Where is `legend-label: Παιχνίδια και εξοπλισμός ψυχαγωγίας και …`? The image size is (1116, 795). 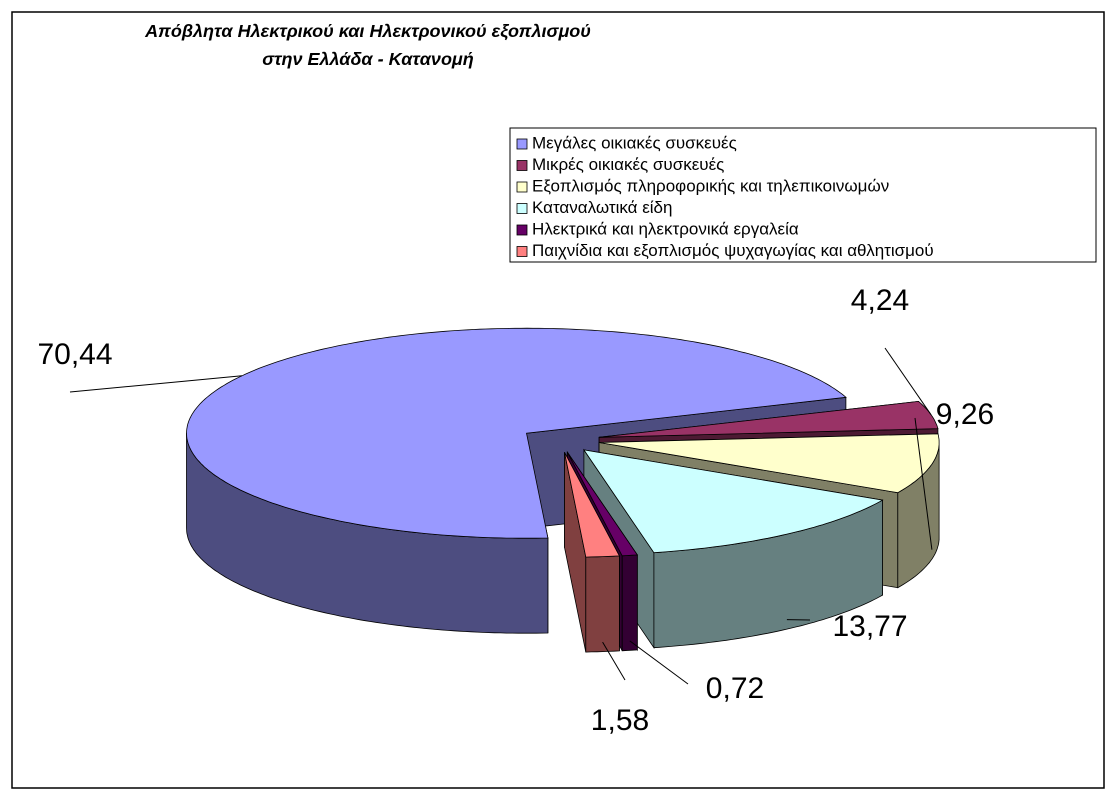 legend-label: Παιχνίδια και εξοπλισμός ψυχαγωγίας και … is located at coordinates (733, 250).